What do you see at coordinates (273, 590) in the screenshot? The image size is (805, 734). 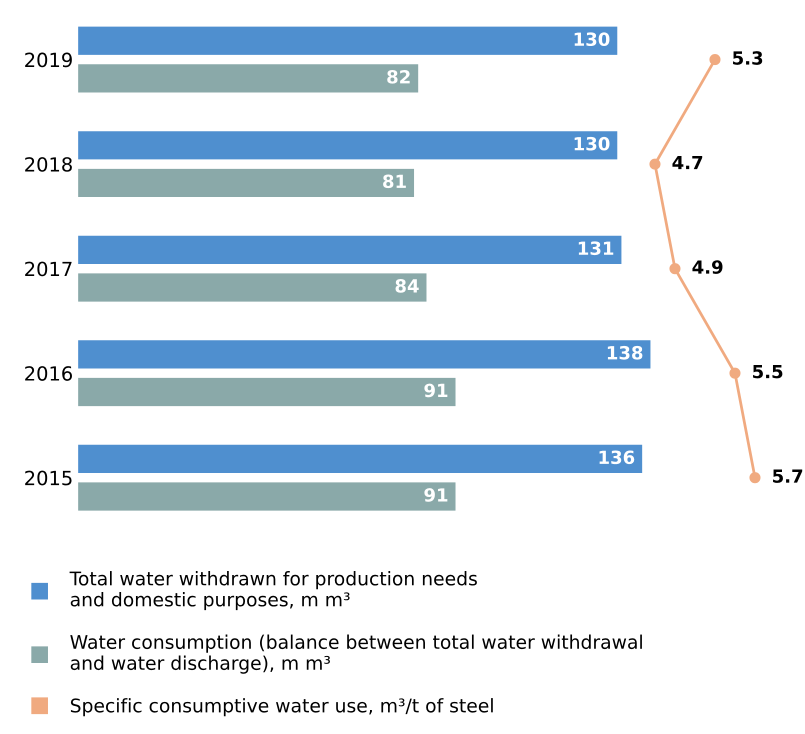 I see `legend-label: Total water withdrawn for production needs and domestic purposes, m m³` at bounding box center [273, 590].